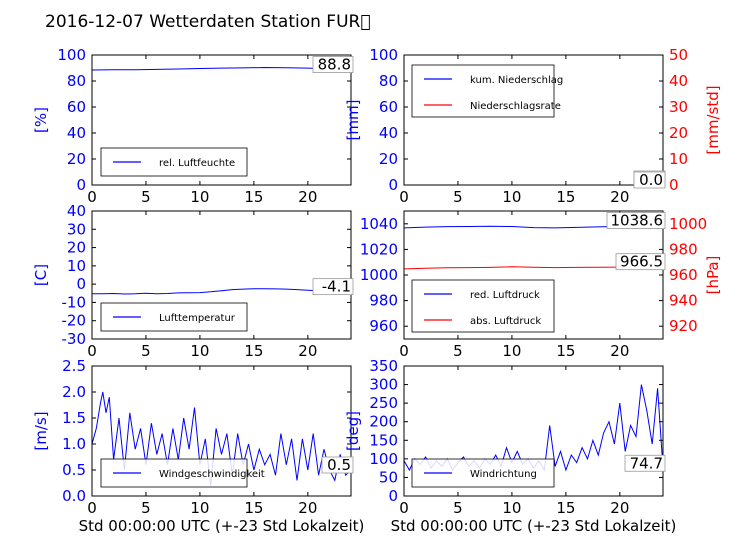 This screenshot has width=736, height=552. I want to click on y2-tick-label: 10, so click(678, 159).